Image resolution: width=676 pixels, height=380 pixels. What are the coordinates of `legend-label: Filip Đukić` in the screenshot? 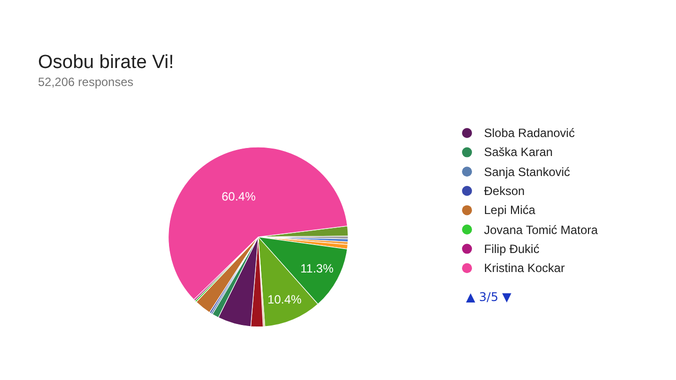 It's located at (512, 249).